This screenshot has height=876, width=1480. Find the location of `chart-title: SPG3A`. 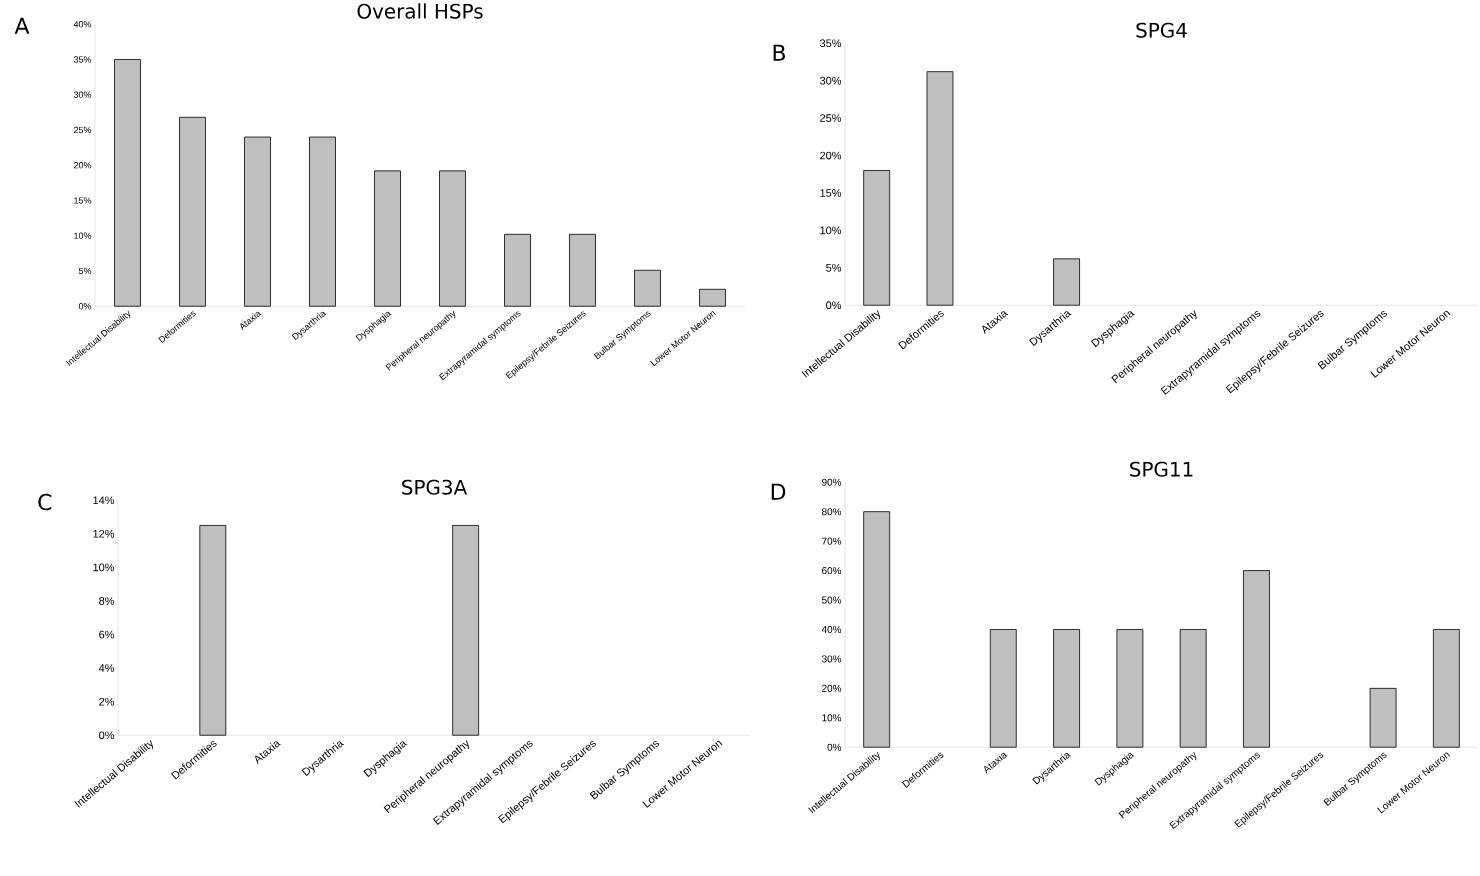

chart-title: SPG3A is located at coordinates (435, 487).